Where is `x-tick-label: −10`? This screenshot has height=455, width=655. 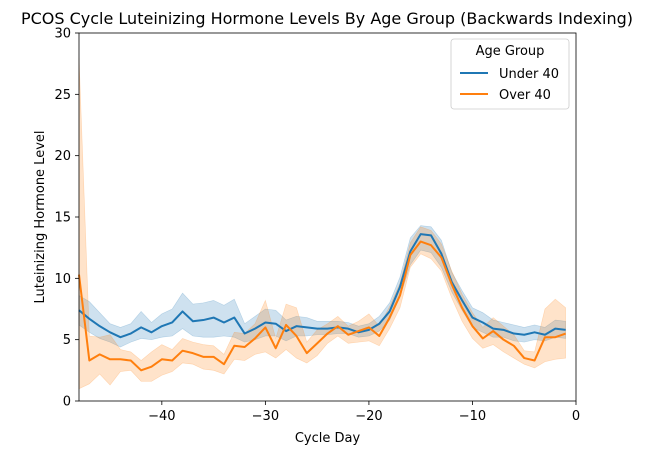
x-tick-label: −10 is located at coordinates (472, 416).